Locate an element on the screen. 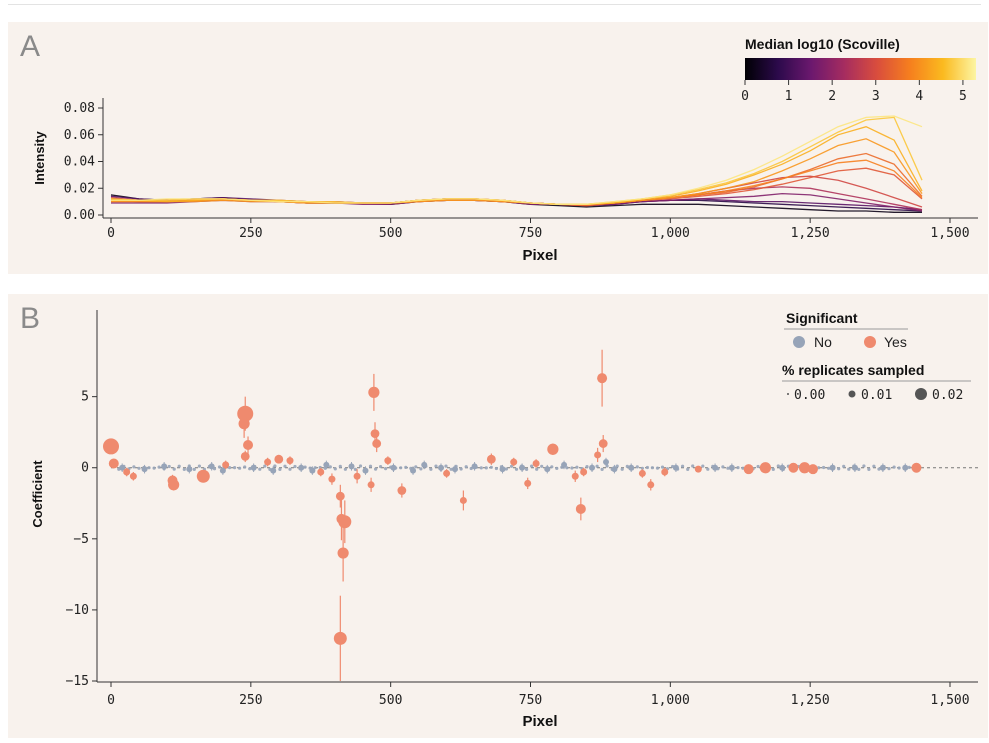 The height and width of the screenshot is (743, 989). y-axis-label-b: Coefficient is located at coordinates (37, 494).